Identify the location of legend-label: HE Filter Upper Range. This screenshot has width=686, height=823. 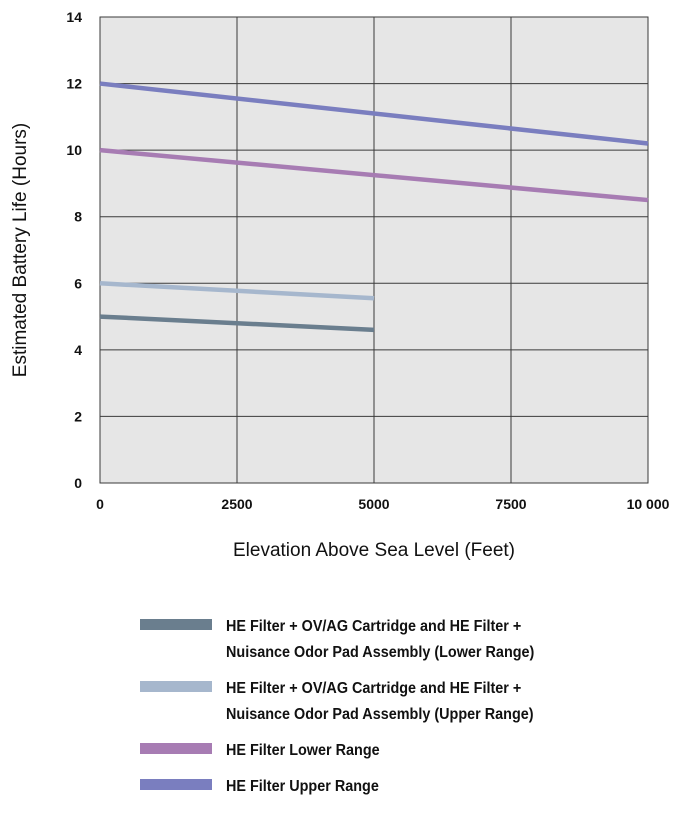
(302, 786).